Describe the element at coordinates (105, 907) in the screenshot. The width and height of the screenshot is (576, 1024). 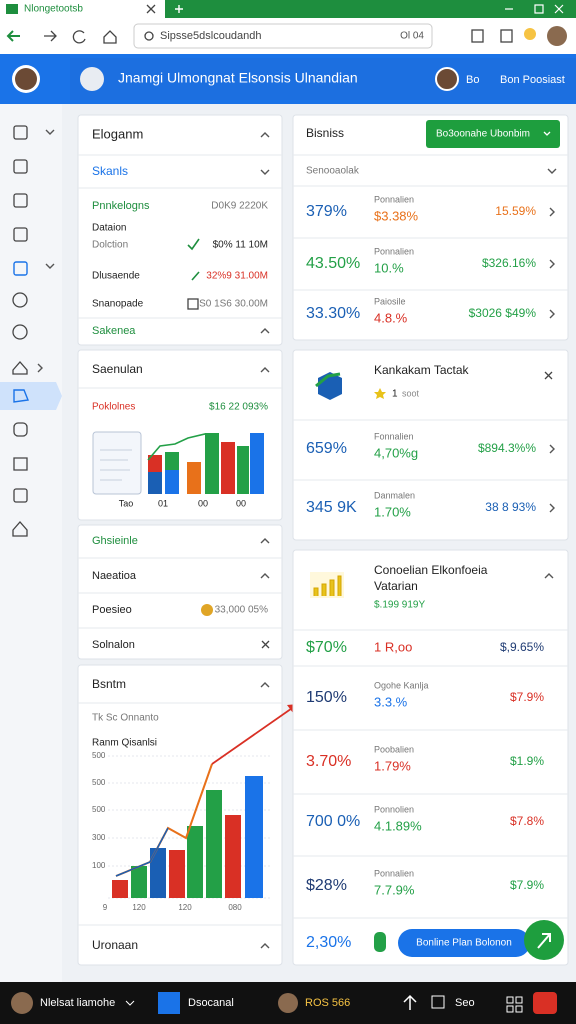
I see `x-label: 9` at that location.